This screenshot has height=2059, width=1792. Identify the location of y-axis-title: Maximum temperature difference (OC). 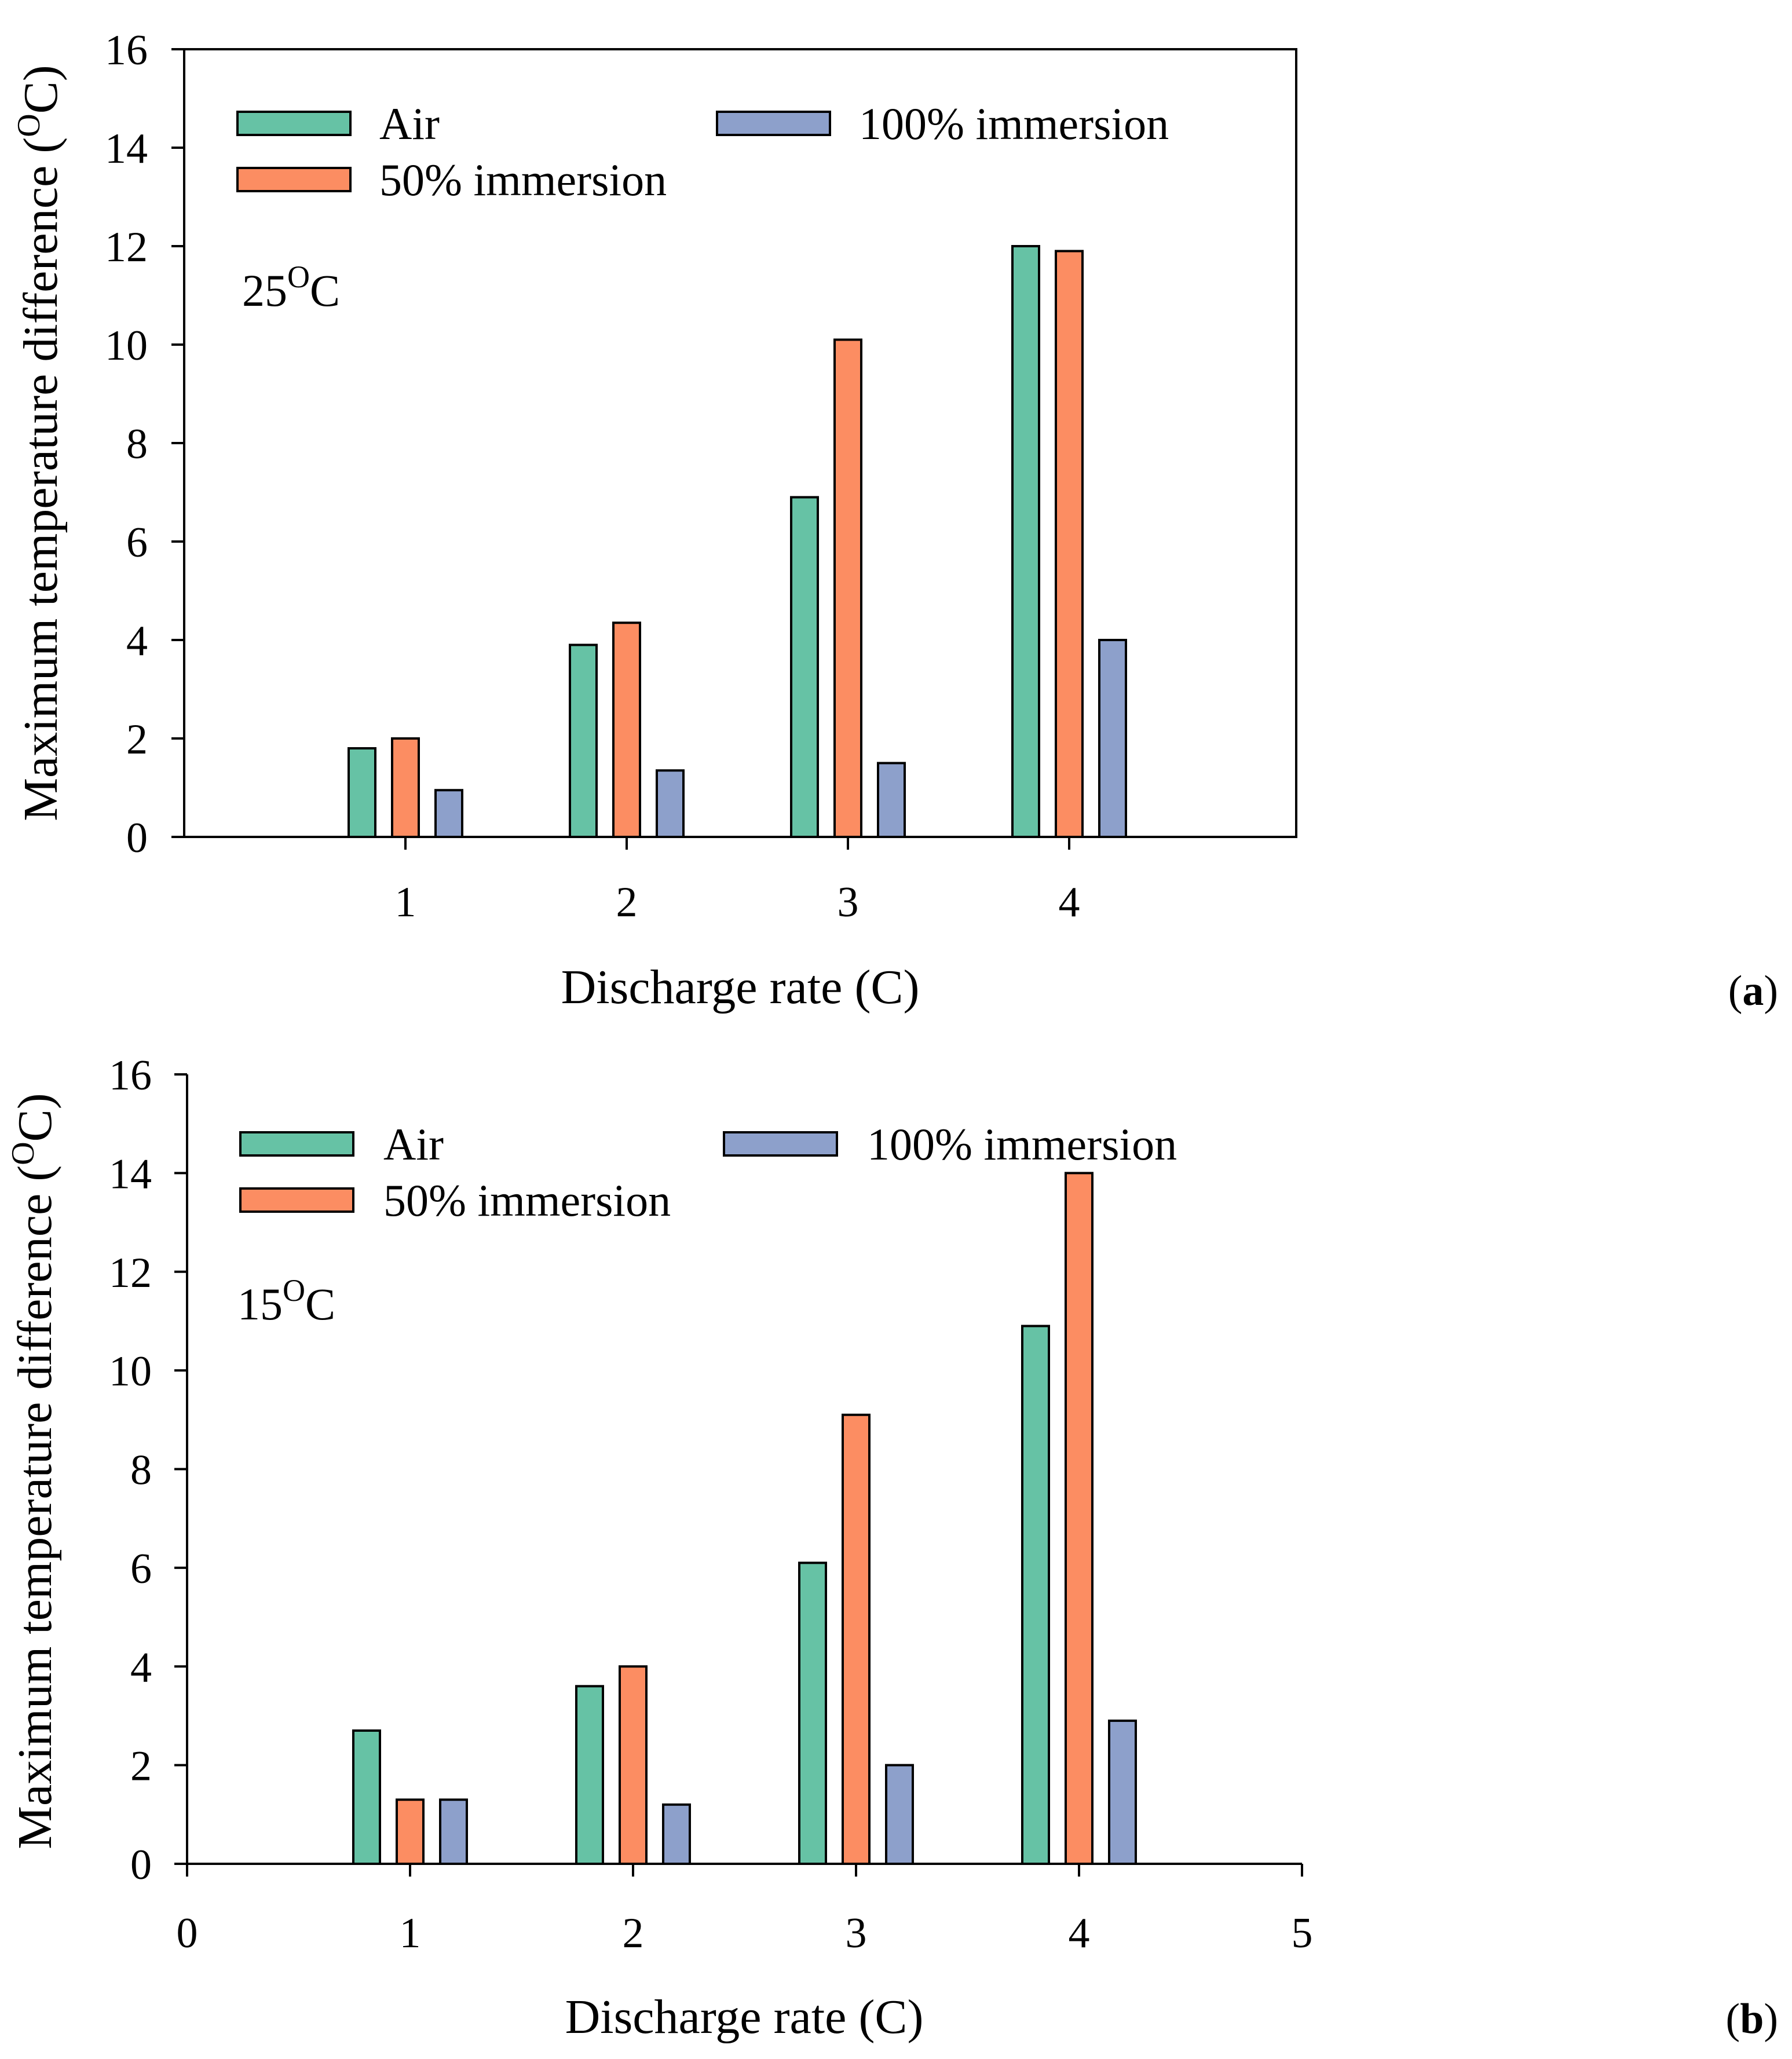
(39, 443).